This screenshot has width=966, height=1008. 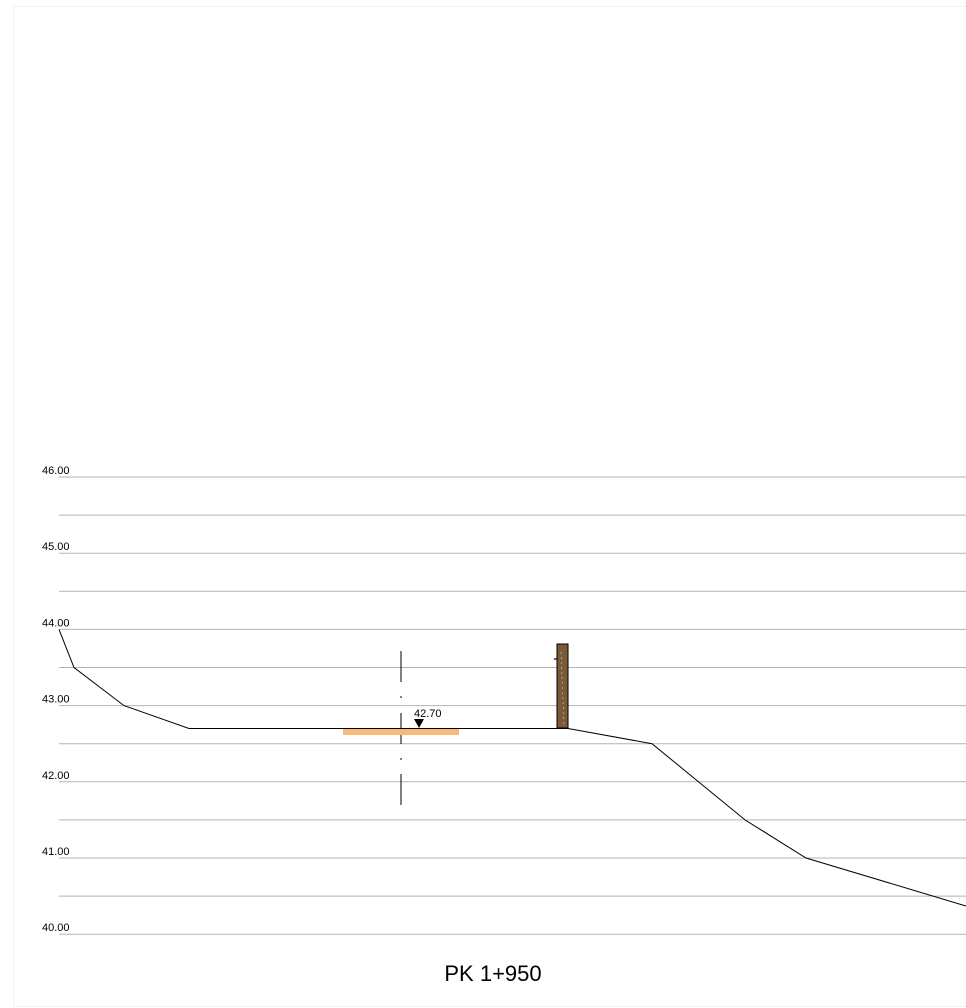 What do you see at coordinates (56, 547) in the screenshot?
I see `elevation-label: 45.00` at bounding box center [56, 547].